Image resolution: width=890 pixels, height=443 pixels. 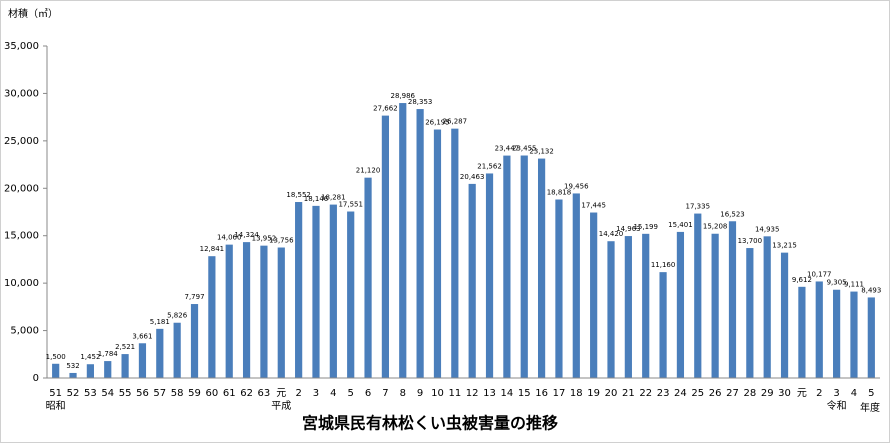 What do you see at coordinates (559, 192) in the screenshot?
I see `value-label: 18,818` at bounding box center [559, 192].